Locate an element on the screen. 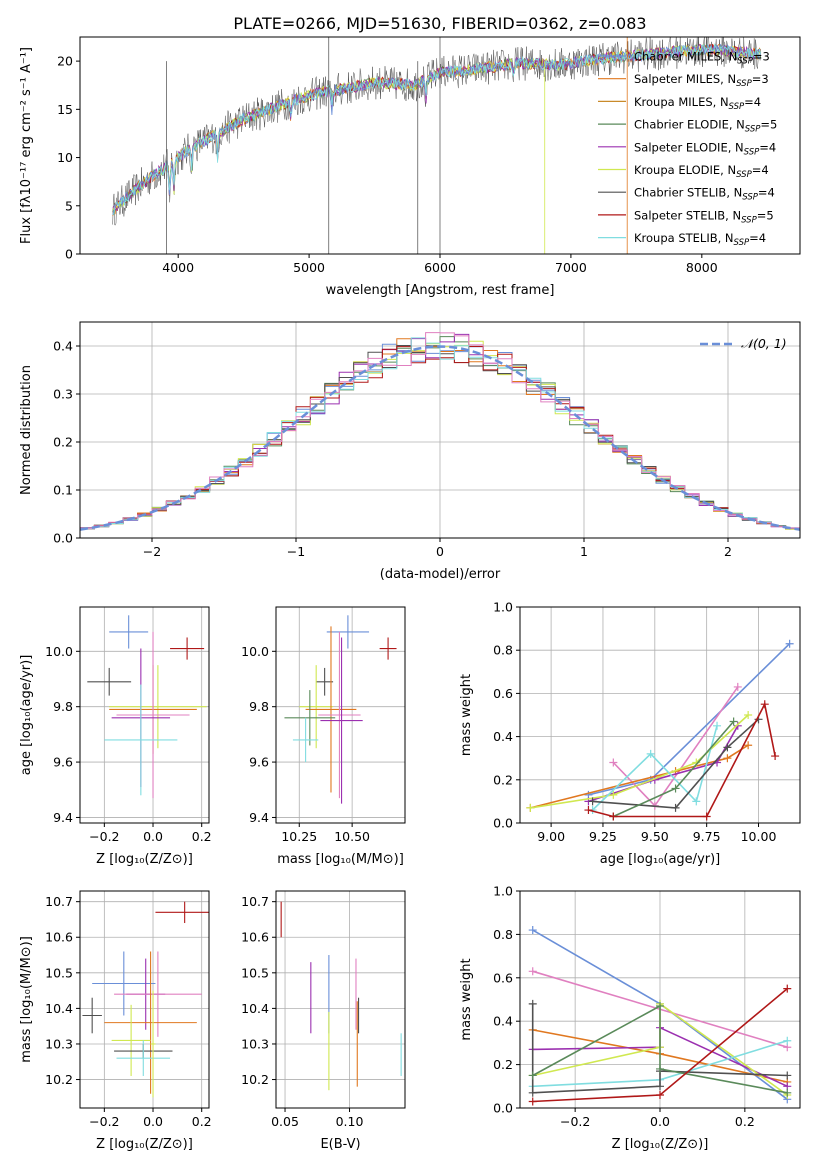 The height and width of the screenshot is (1170, 819). y-axis-label: age [log₁₀(age/yr)] is located at coordinates (26, 715).